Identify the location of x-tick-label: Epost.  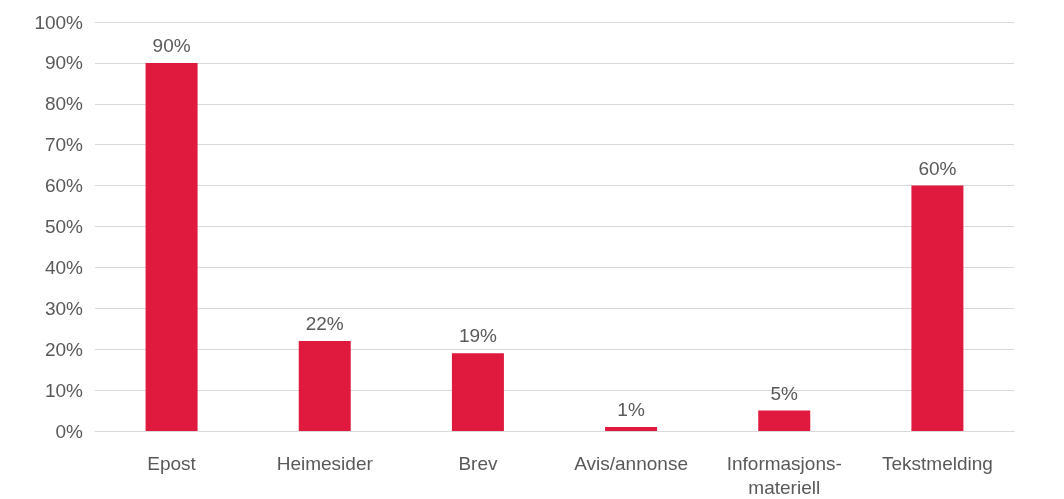
(172, 463).